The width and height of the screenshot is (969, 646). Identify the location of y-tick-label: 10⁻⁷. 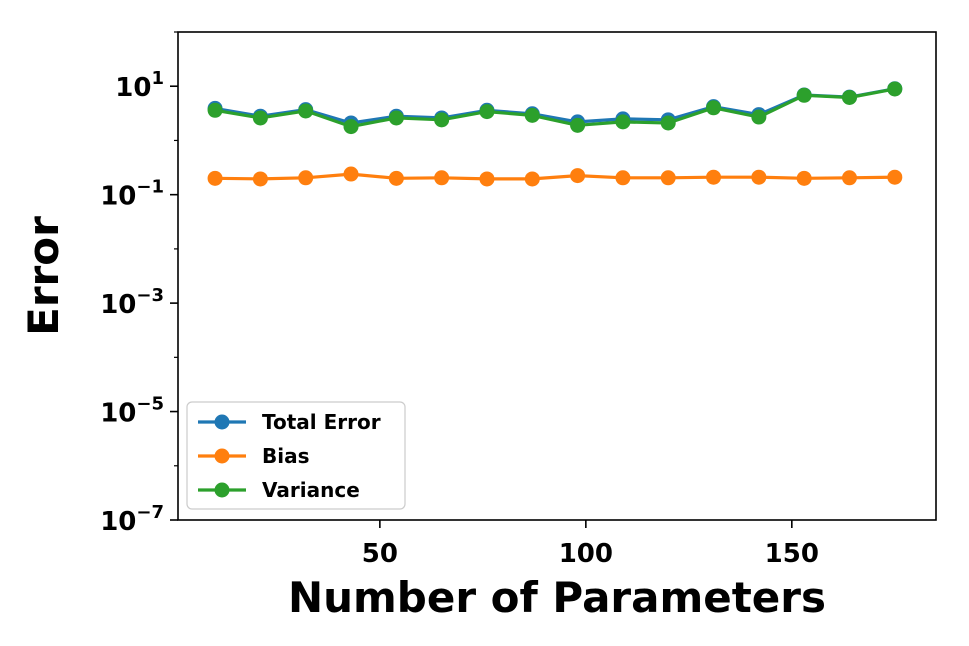
(132, 519).